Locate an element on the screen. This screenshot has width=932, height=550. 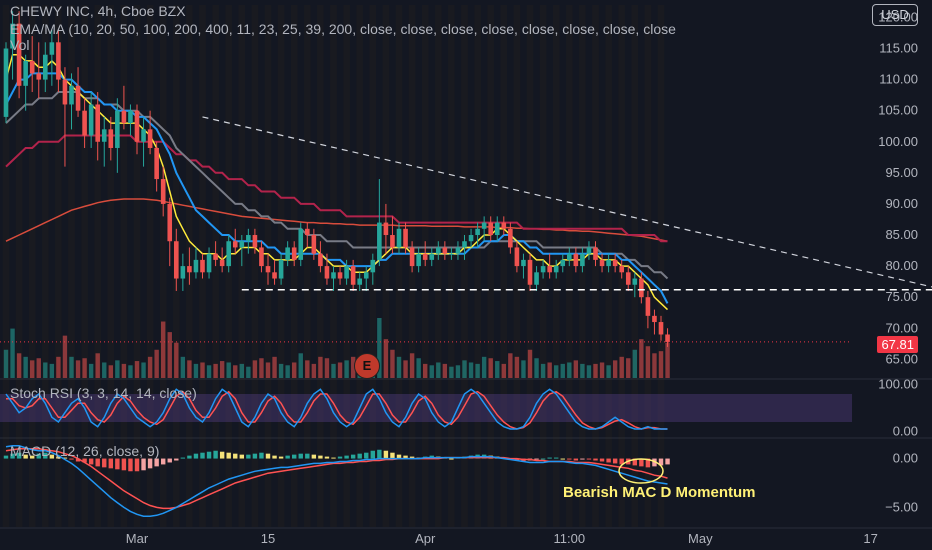
stoch-tick-label: 100.00 is located at coordinates (898, 384).